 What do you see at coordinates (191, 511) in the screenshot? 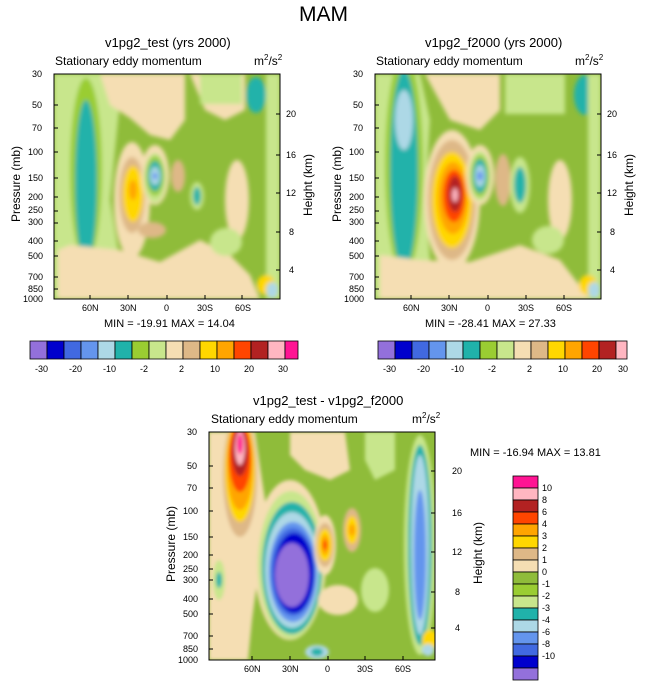
I see `p3-ytick-100: 100` at bounding box center [191, 511].